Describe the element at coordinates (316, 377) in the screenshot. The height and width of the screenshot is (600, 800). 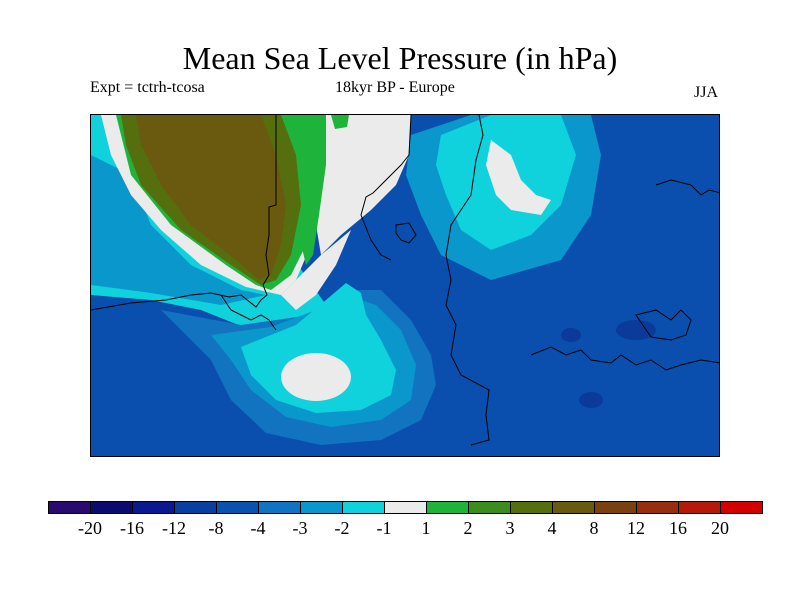
I see `atlantic-white-blob` at that location.